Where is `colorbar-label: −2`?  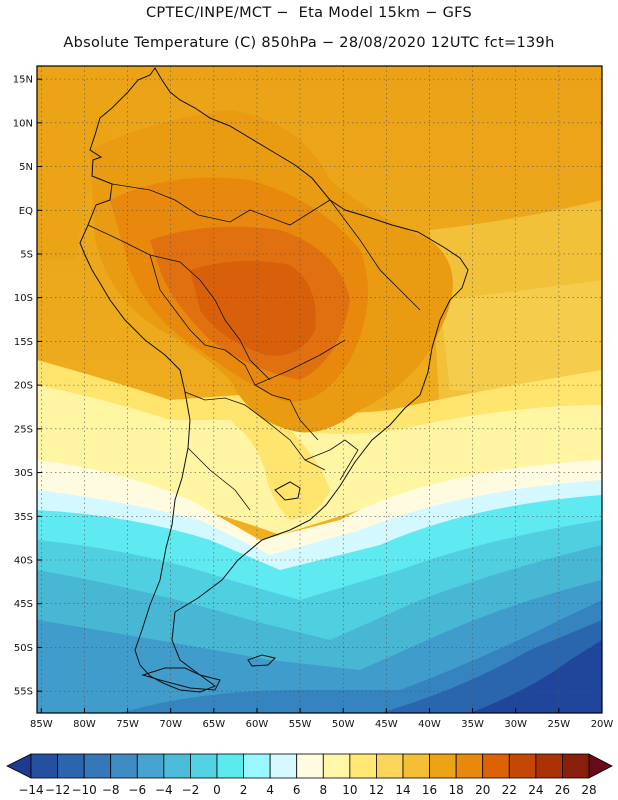
colorbar-label: −2 is located at coordinates (191, 790).